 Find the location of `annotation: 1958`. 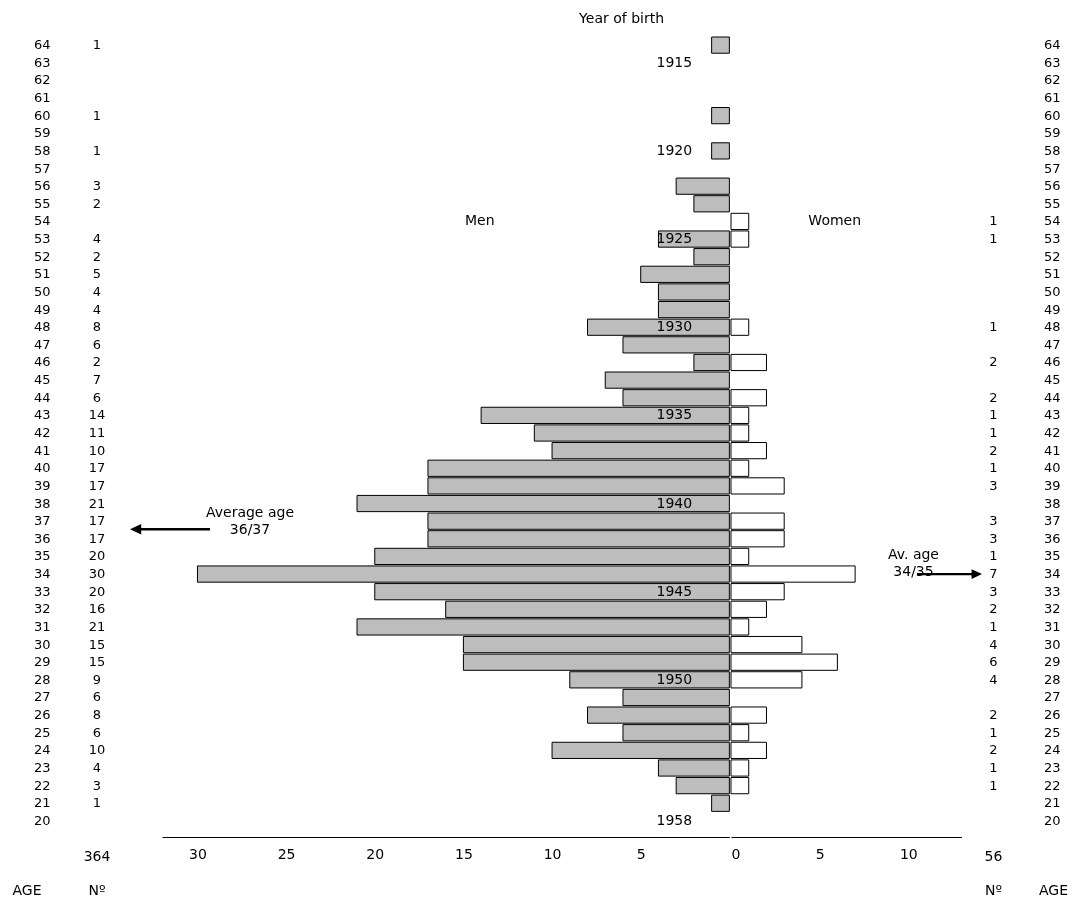

annotation: 1958 is located at coordinates (674, 819).